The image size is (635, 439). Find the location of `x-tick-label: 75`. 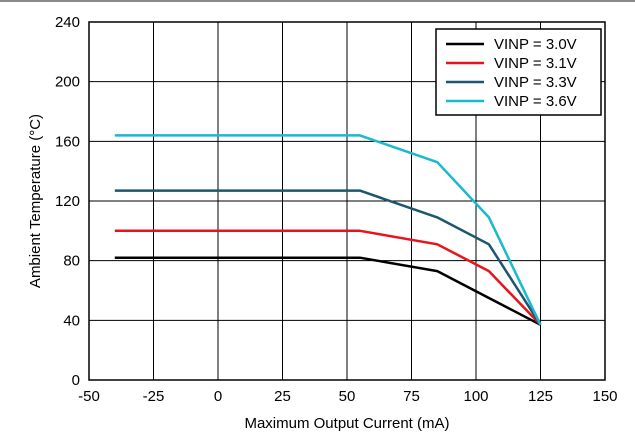

x-tick-label: 75 is located at coordinates (411, 396).